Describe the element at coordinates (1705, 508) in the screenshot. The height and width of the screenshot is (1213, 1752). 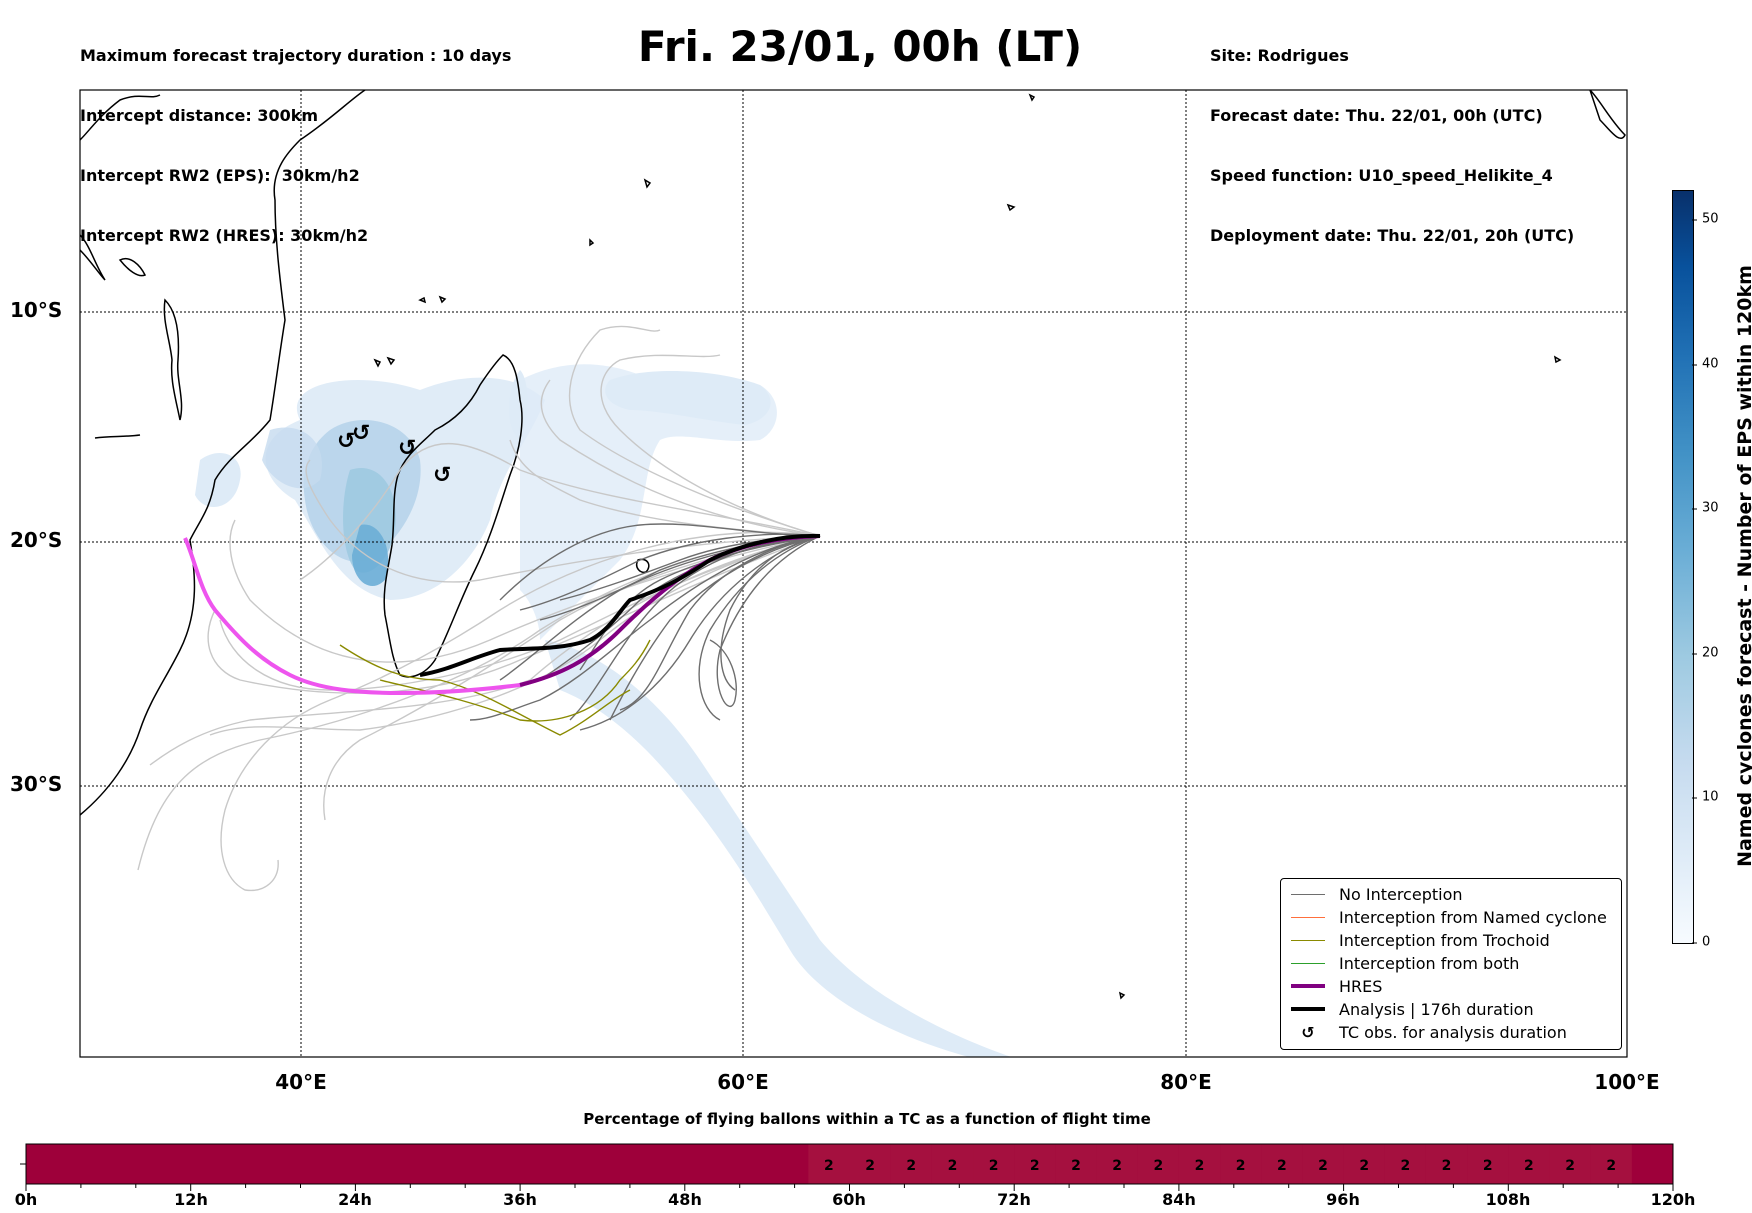
I see `colorbar-tick: 30` at that location.